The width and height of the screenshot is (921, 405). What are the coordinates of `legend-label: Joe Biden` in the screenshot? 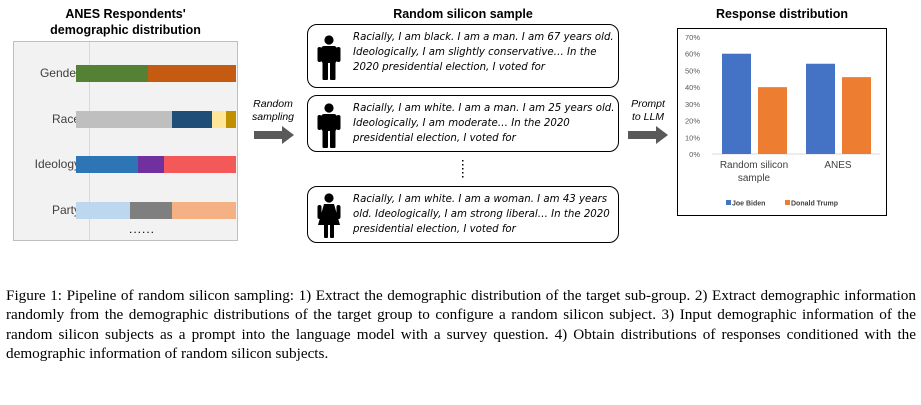 It's located at (748, 204).